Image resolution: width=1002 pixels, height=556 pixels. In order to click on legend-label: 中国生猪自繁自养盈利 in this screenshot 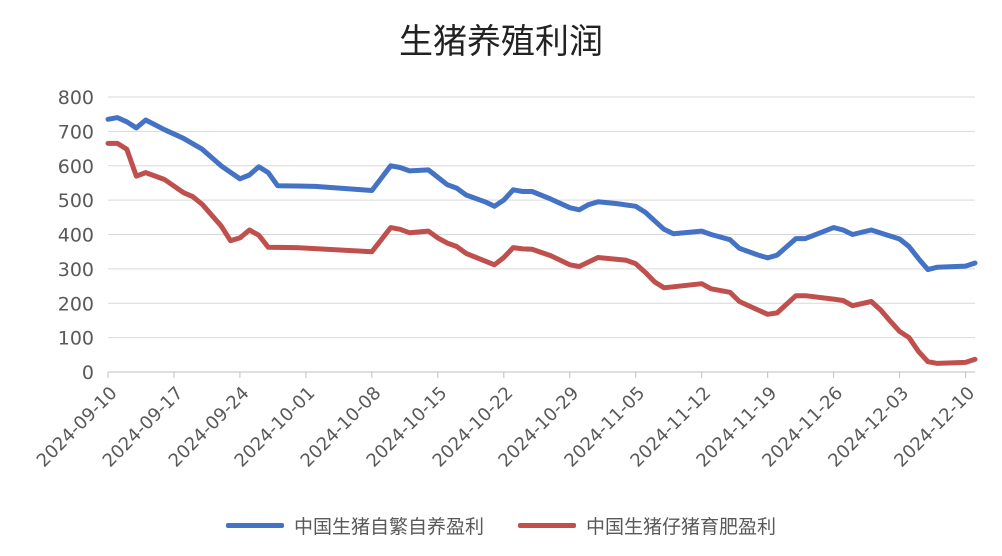, I will do `click(388, 527)`.